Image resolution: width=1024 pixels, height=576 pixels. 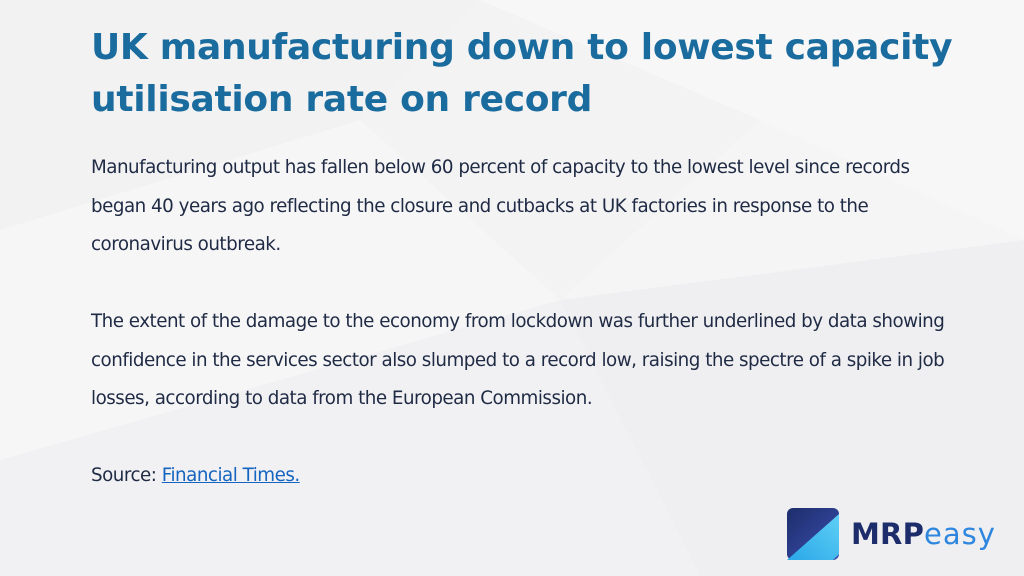 What do you see at coordinates (526, 476) in the screenshot?
I see `source-line: Source: Financial Times.` at bounding box center [526, 476].